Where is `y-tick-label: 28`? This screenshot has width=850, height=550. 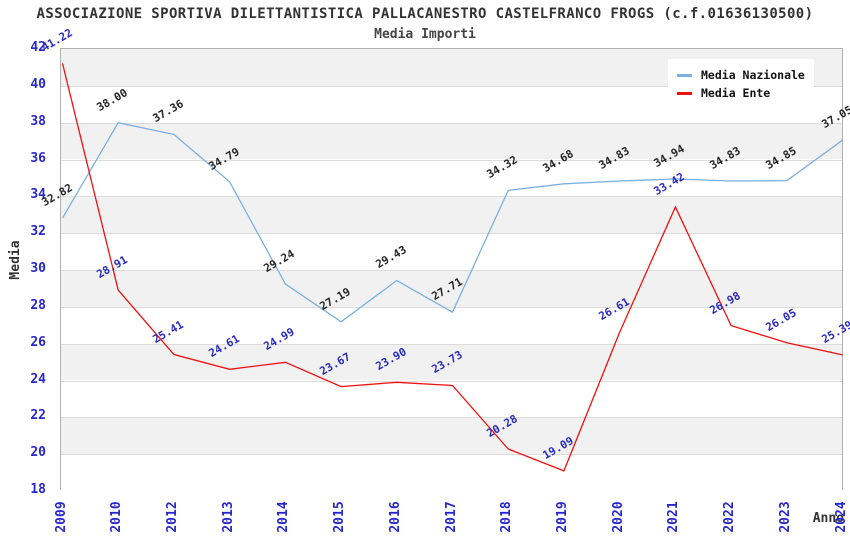
y-tick-label: 28 is located at coordinates (38, 305).